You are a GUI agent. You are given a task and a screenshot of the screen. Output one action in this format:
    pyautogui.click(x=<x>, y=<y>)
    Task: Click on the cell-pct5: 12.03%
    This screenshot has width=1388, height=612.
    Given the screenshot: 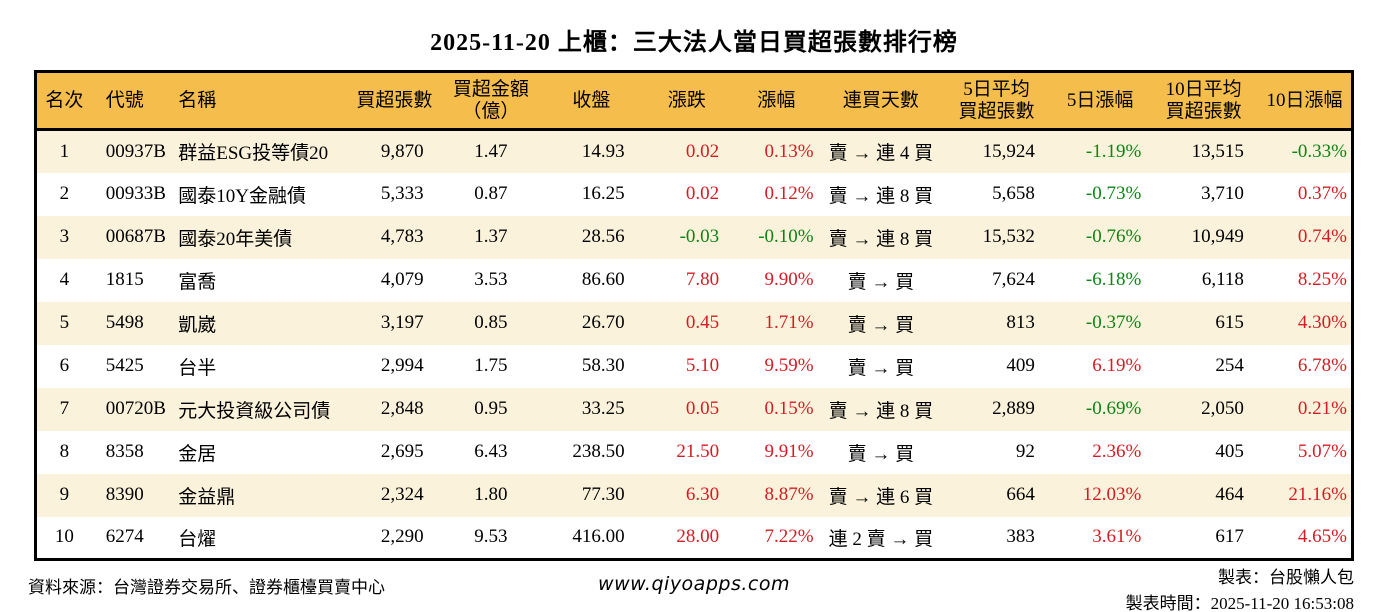 What is the action you would take?
    pyautogui.click(x=1112, y=494)
    